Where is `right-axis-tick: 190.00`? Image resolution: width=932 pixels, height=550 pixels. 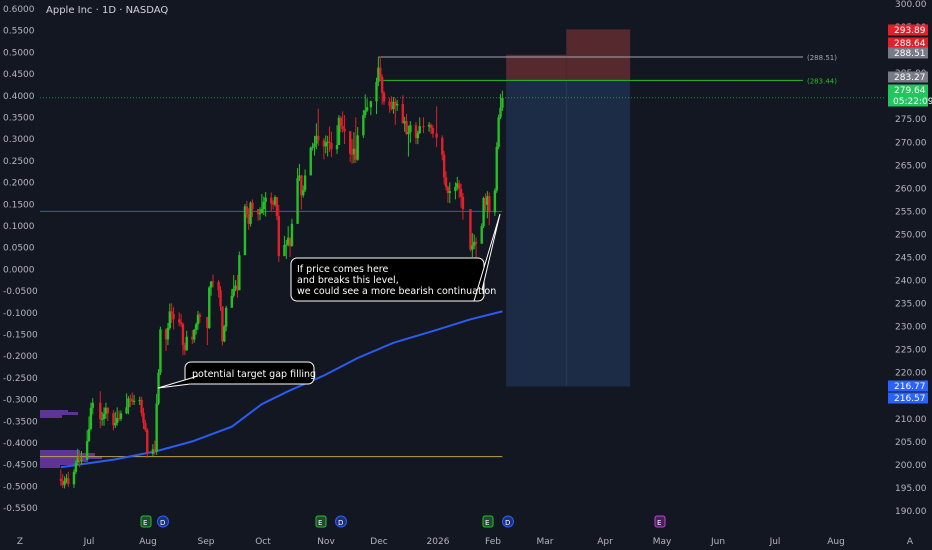 right-axis-tick: 190.00 is located at coordinates (911, 512).